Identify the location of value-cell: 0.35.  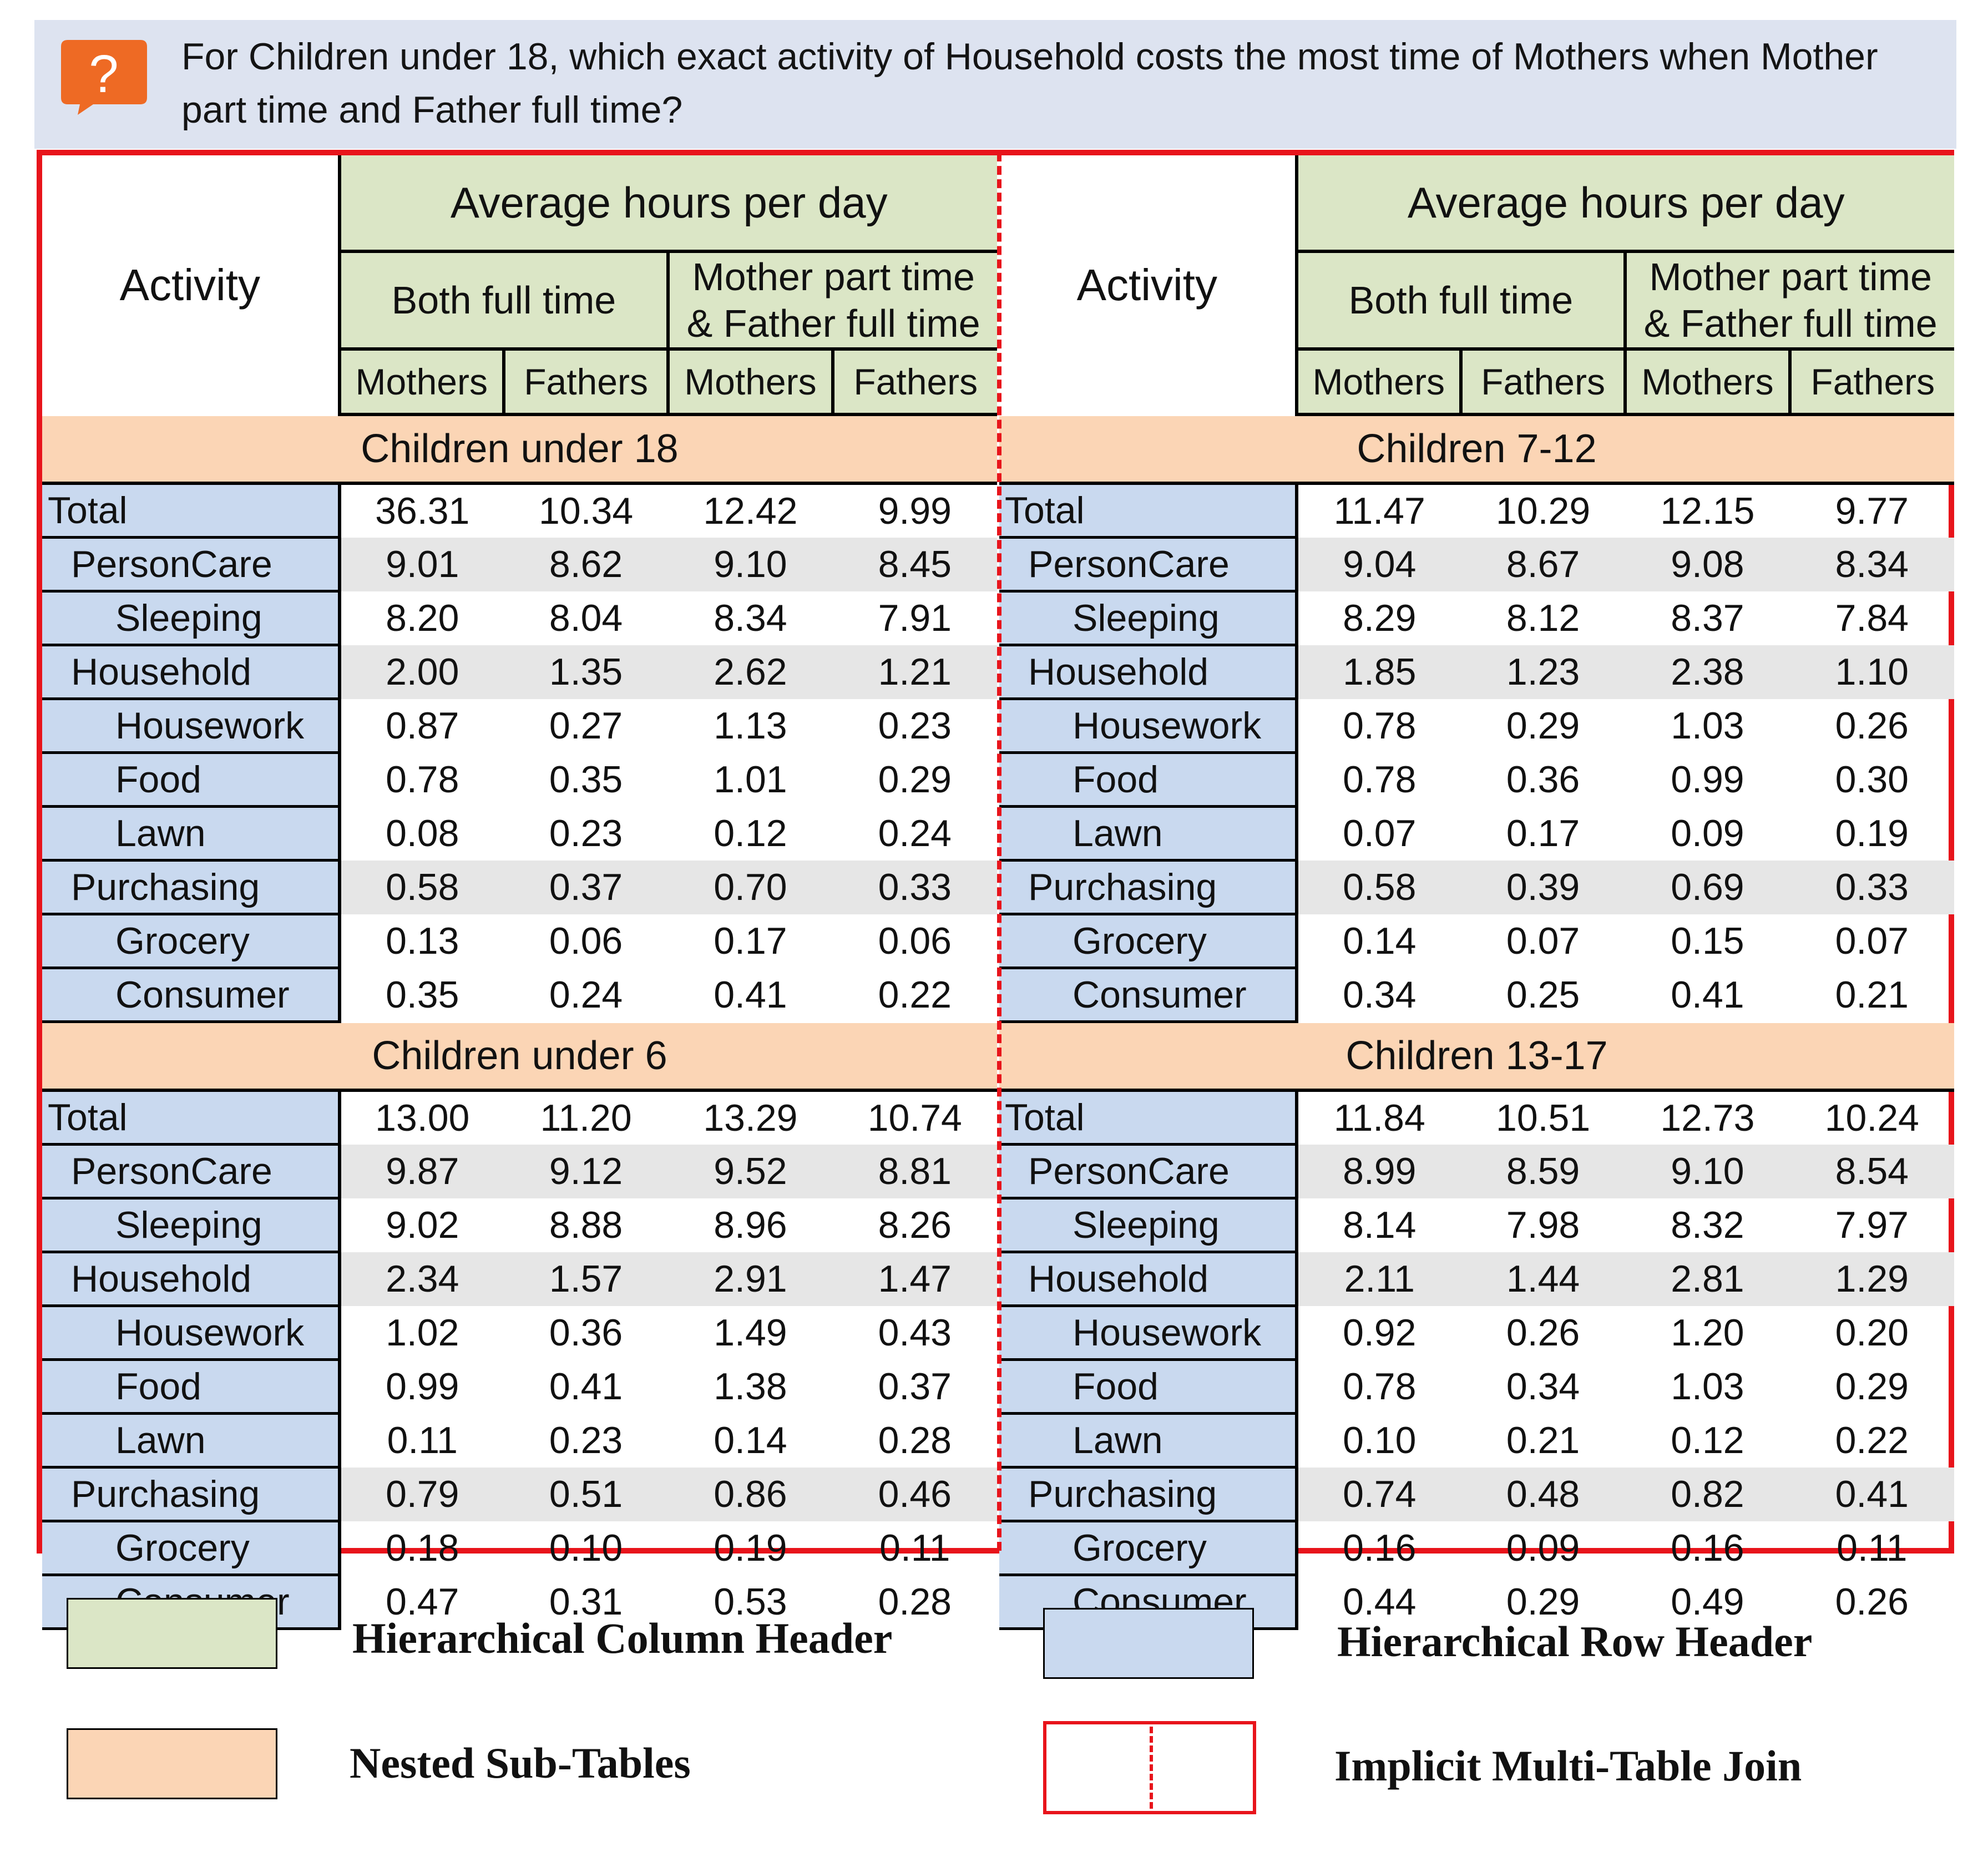
(422, 995).